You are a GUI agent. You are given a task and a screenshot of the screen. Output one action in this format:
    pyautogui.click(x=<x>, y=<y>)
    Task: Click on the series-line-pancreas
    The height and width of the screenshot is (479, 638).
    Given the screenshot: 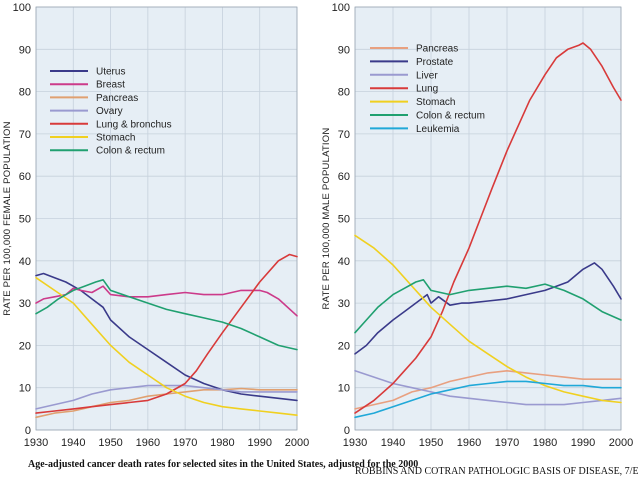 What is the action you would take?
    pyautogui.click(x=488, y=389)
    